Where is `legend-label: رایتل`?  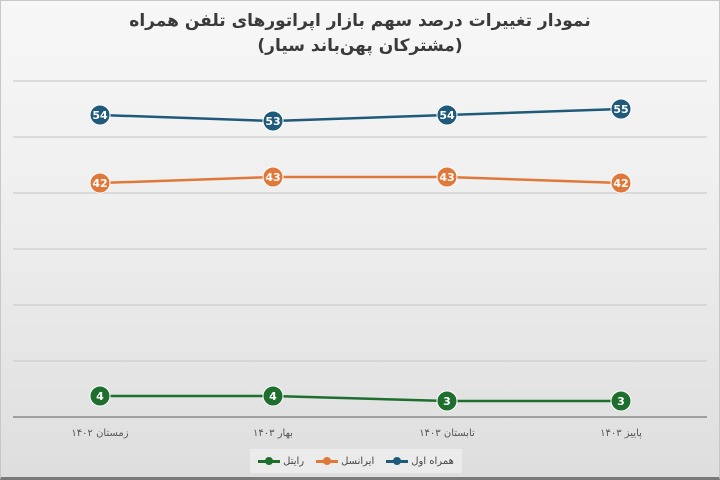 legend-label: رایتل is located at coordinates (294, 461).